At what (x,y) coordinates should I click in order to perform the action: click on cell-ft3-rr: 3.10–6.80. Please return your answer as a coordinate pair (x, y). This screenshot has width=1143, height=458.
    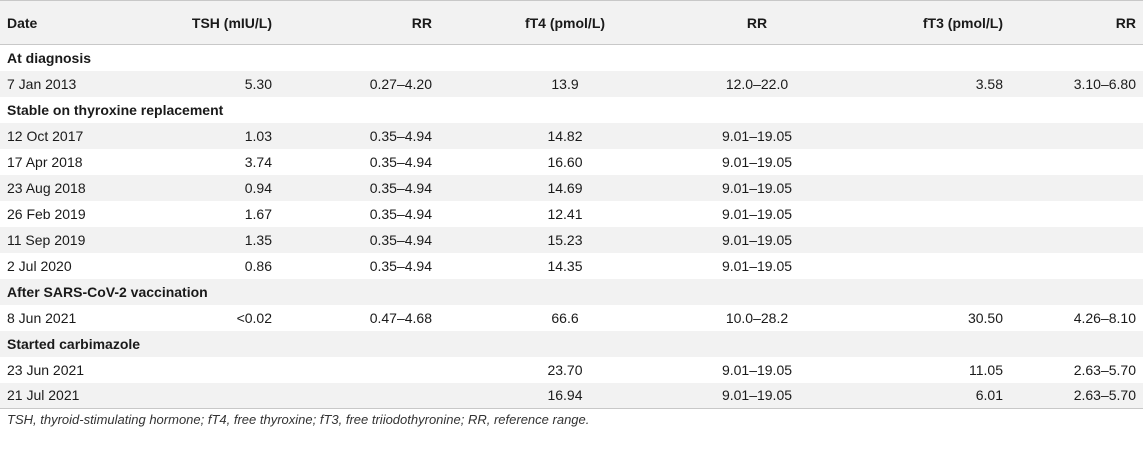
    Looking at the image, I should click on (1104, 83).